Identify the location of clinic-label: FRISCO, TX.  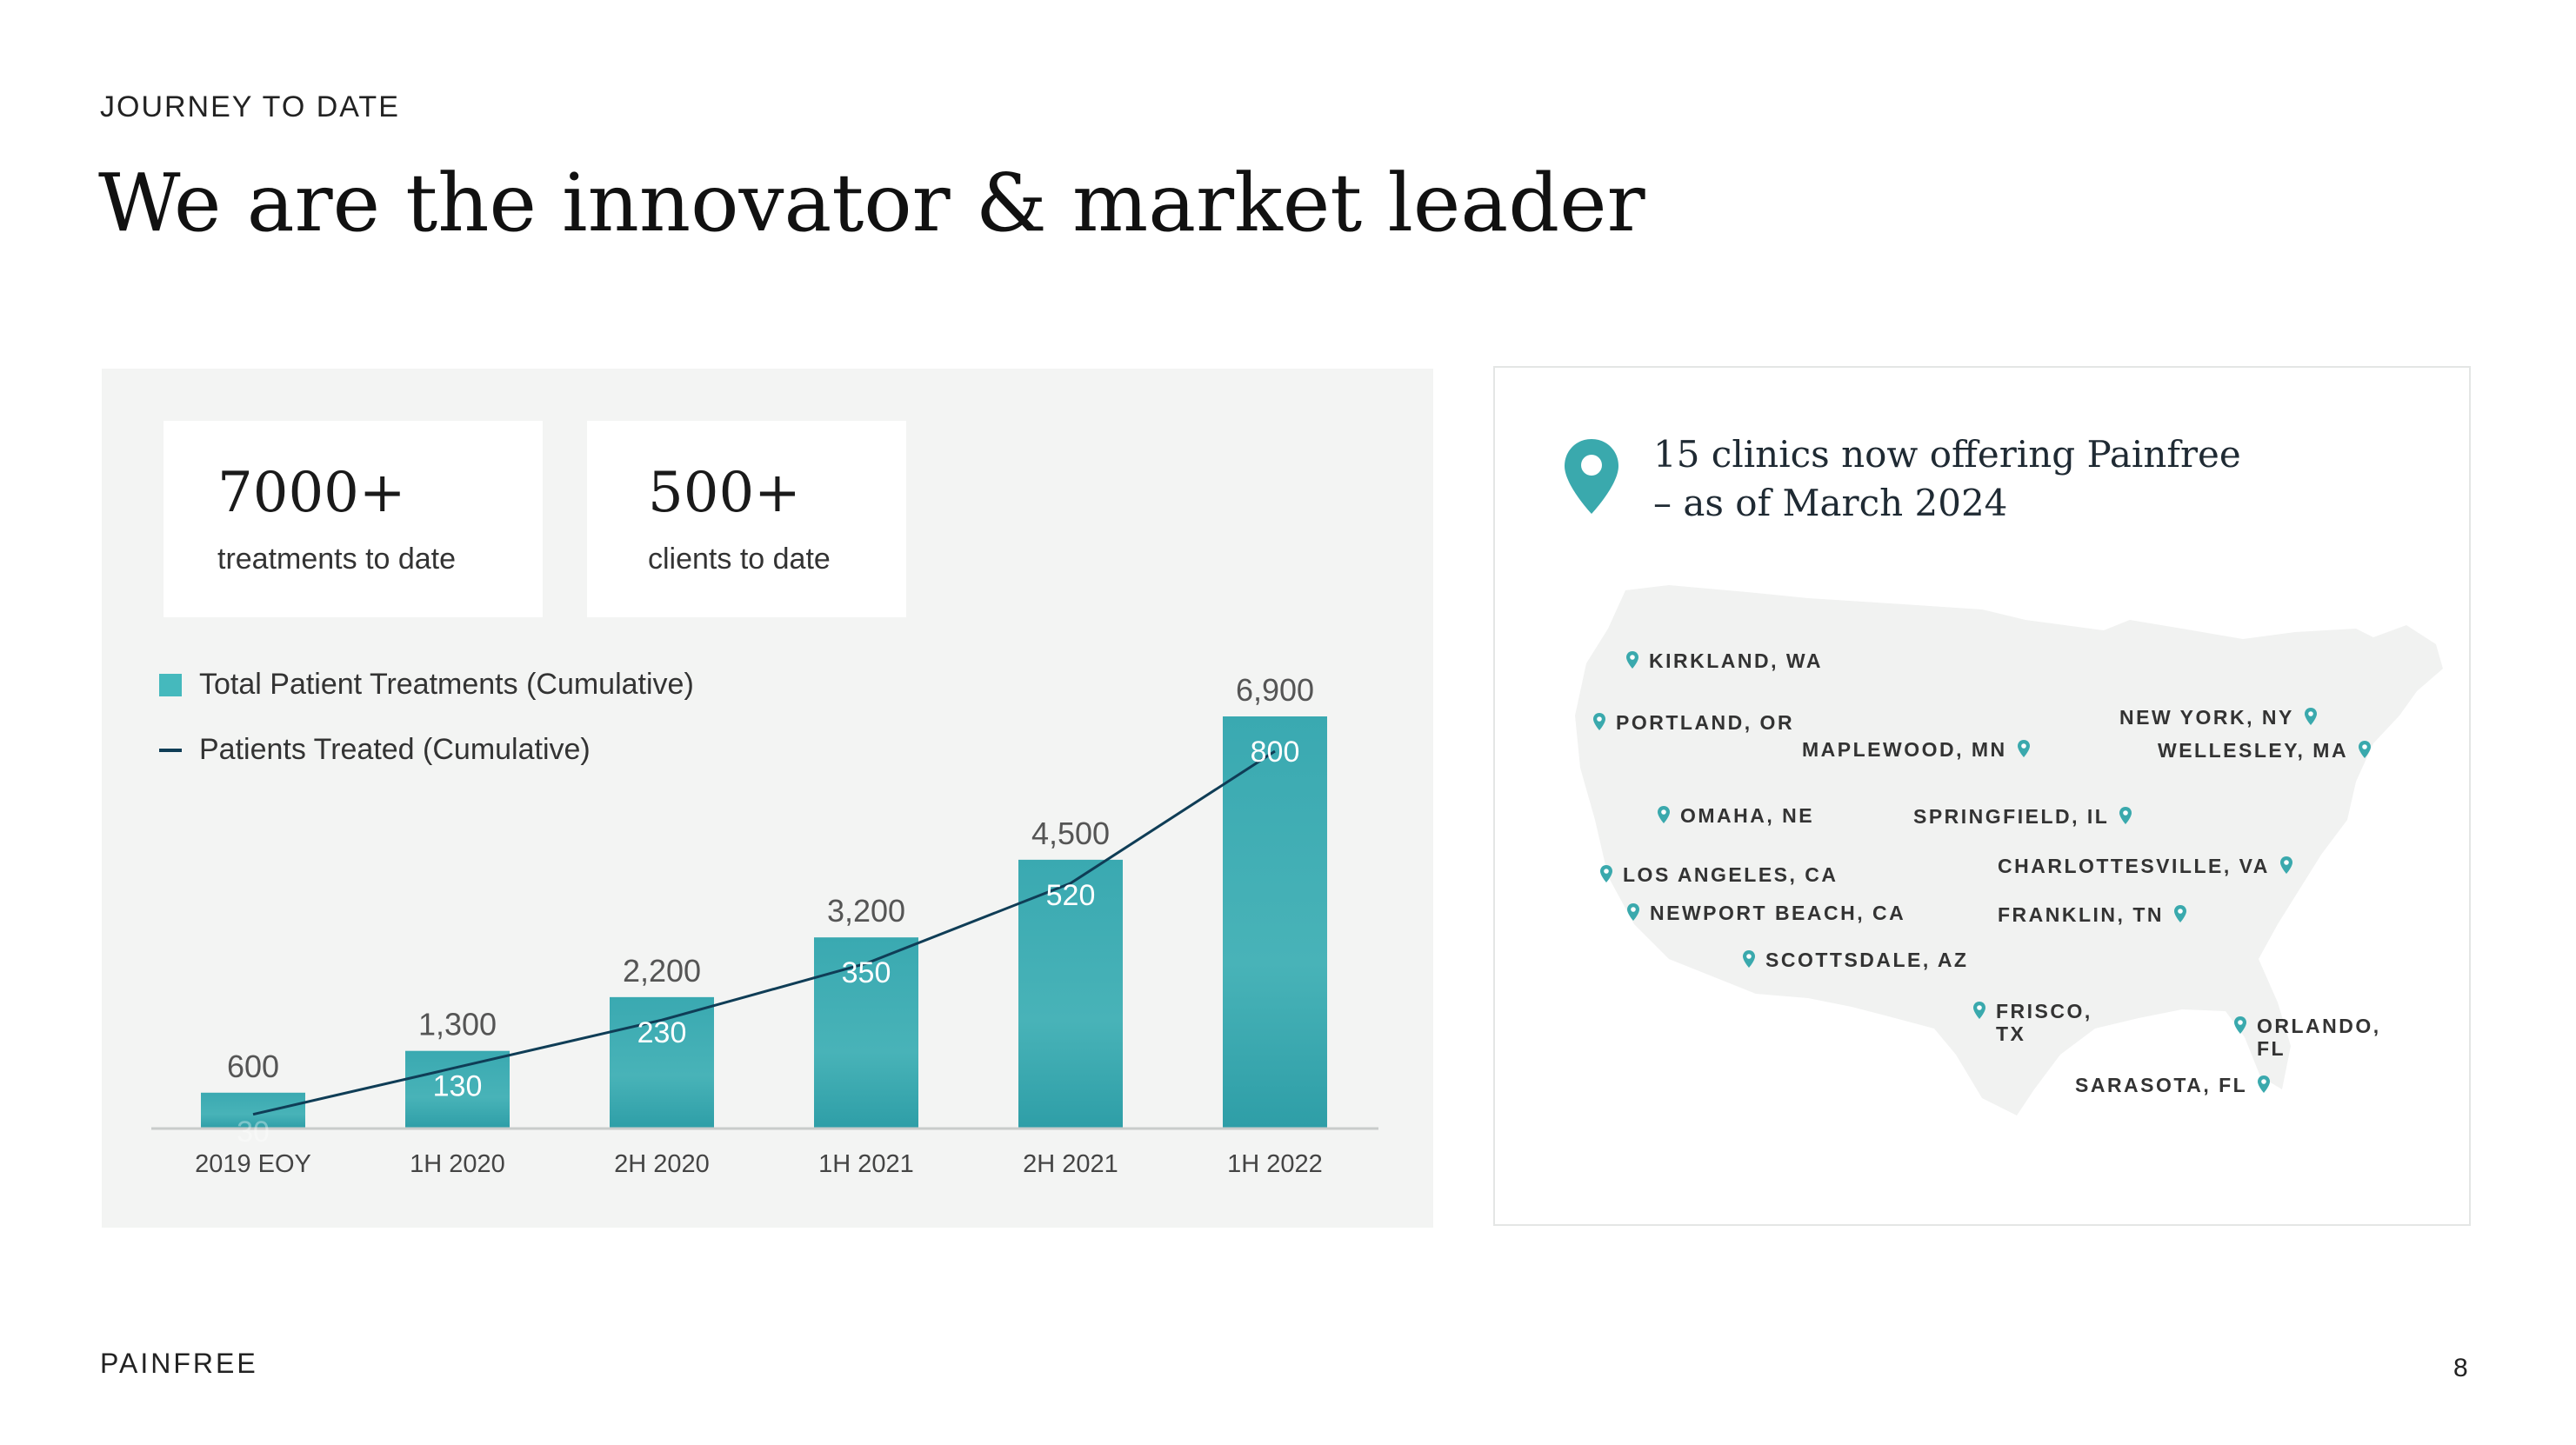
(2044, 1022).